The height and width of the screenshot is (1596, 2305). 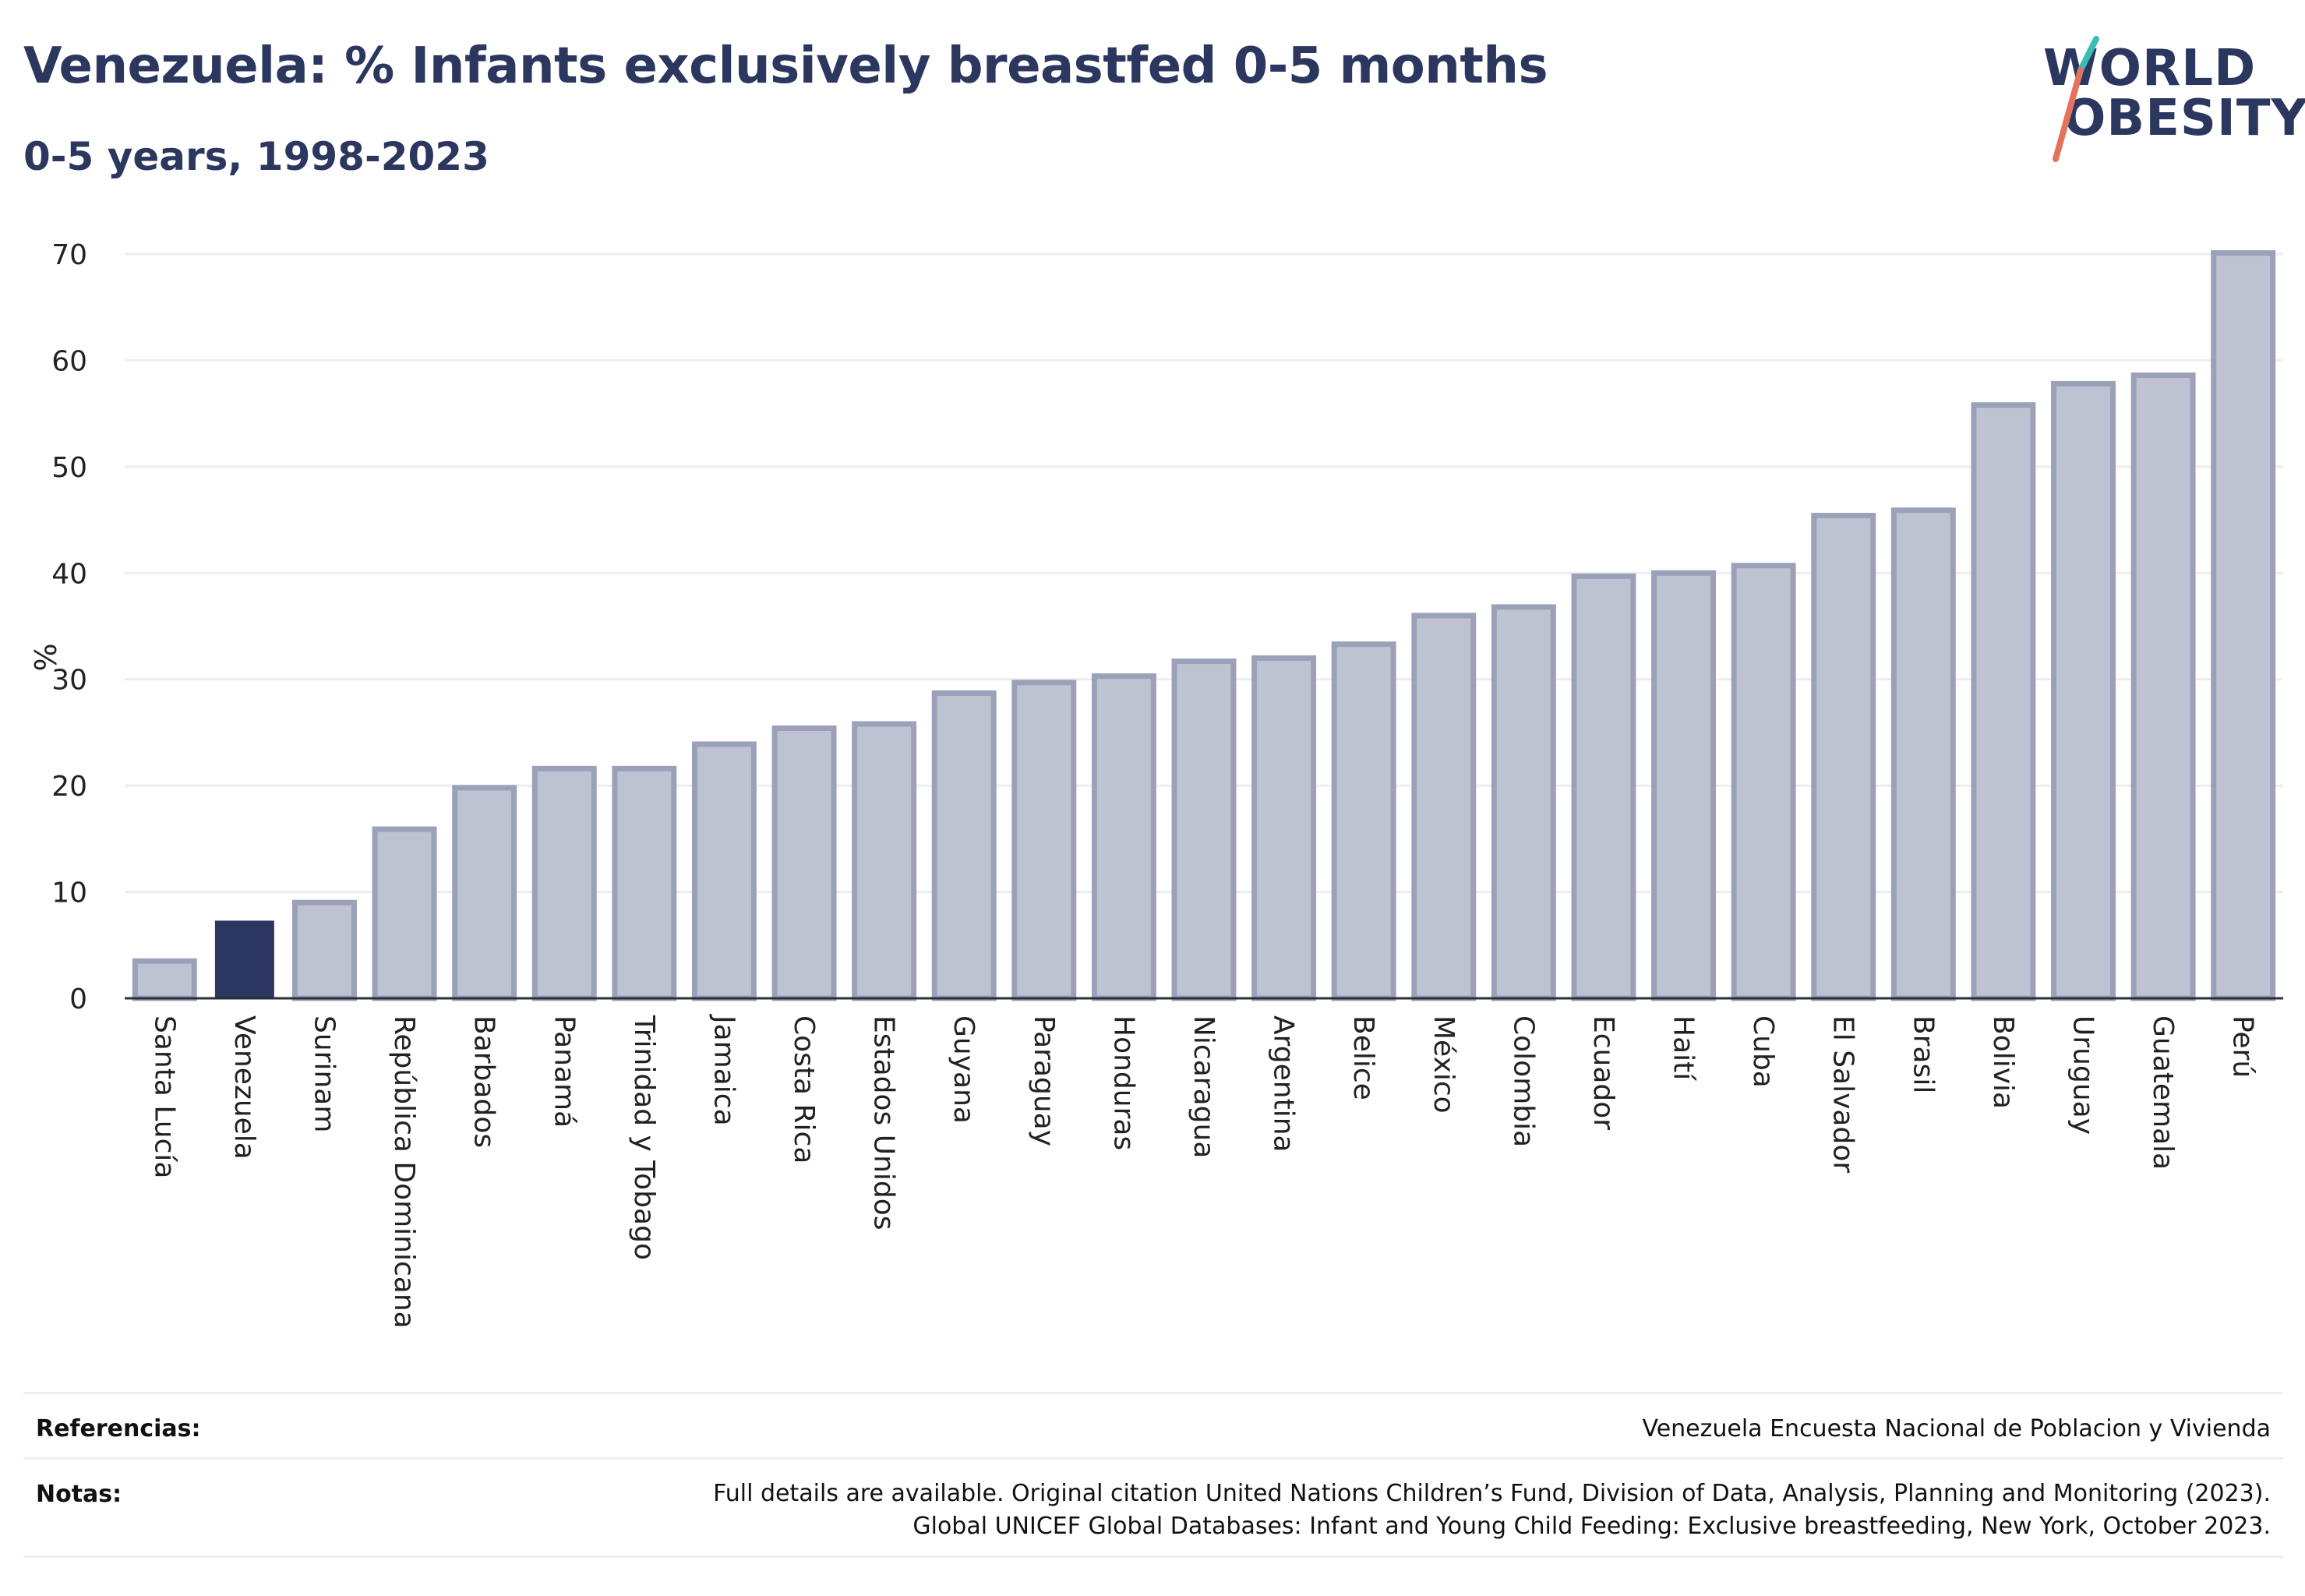 What do you see at coordinates (404, 1172) in the screenshot?
I see `x-tick-label: República Dominicana` at bounding box center [404, 1172].